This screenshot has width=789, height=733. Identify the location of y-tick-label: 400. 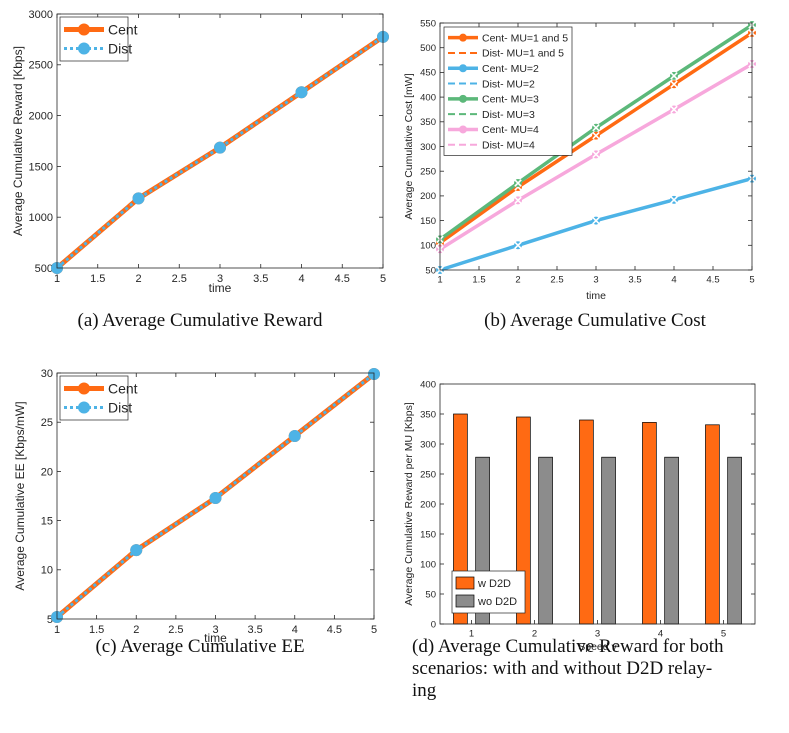
(428, 384).